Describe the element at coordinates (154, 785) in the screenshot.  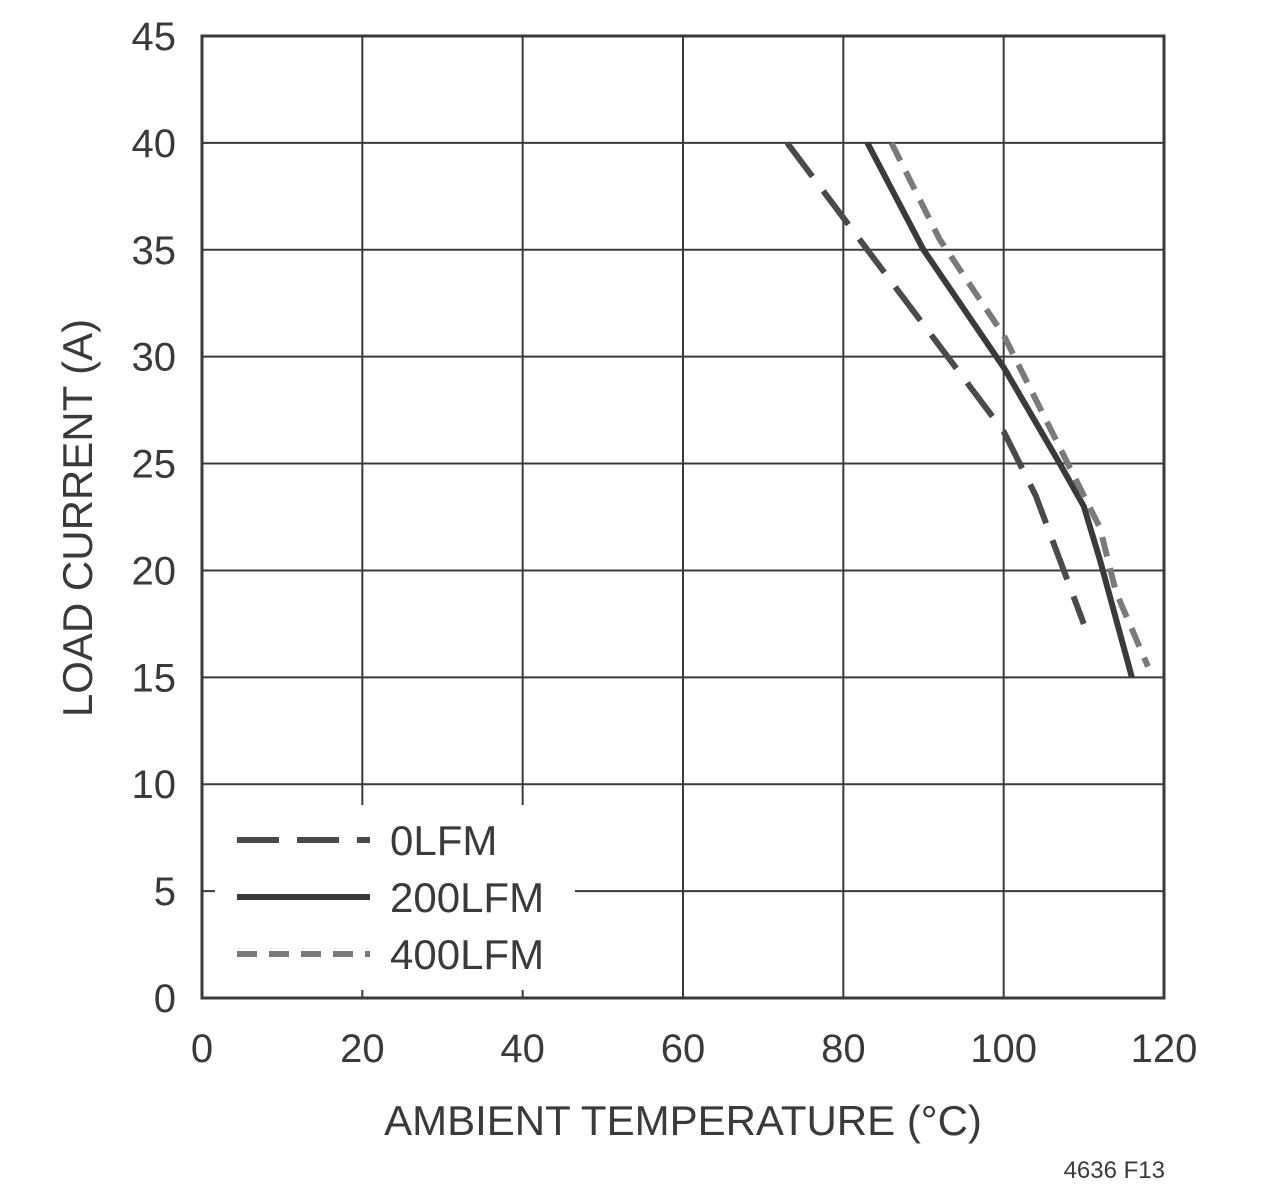
I see `y-tick-label: 10` at that location.